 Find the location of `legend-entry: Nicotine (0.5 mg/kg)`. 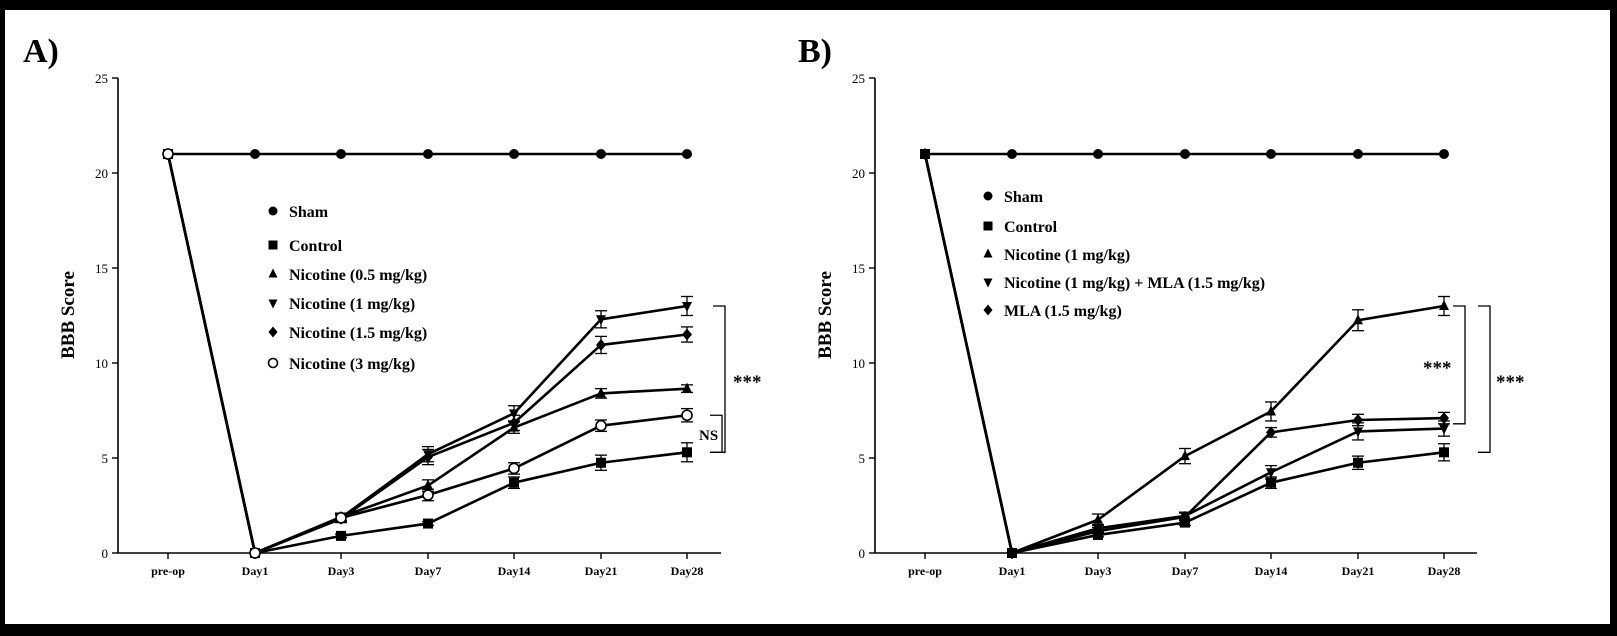

legend-entry: Nicotine (0.5 mg/kg) is located at coordinates (358, 275).